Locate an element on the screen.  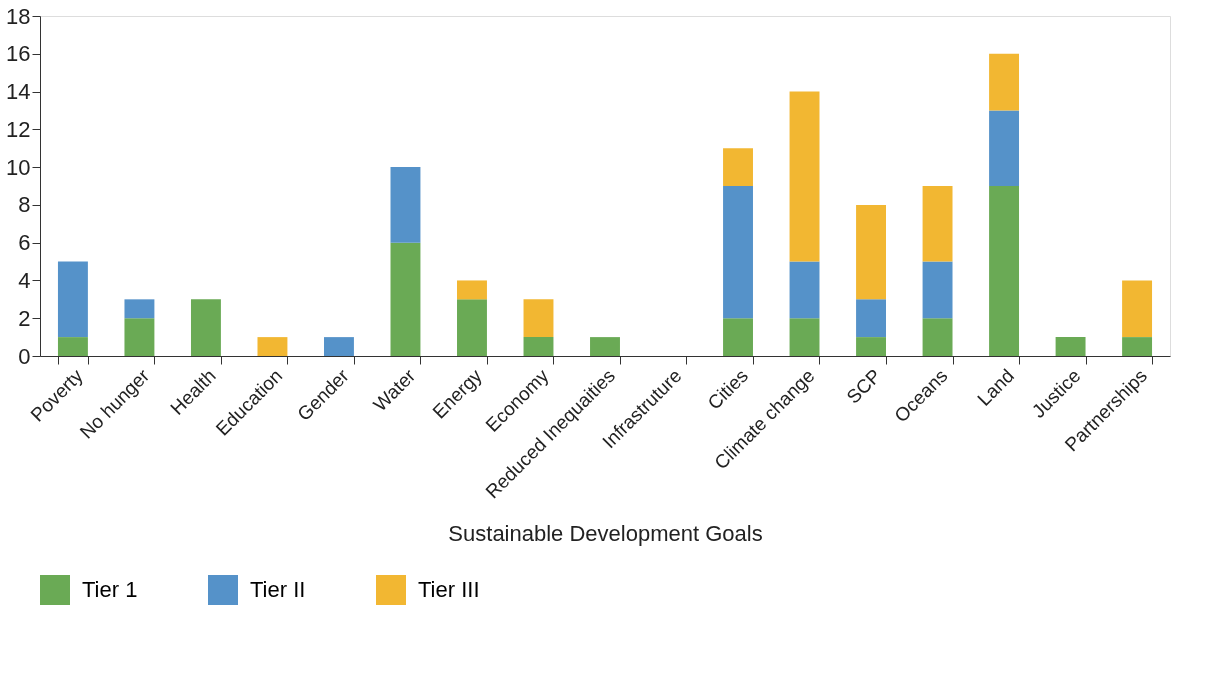
y-tick-label: 2 is located at coordinates (24, 318).